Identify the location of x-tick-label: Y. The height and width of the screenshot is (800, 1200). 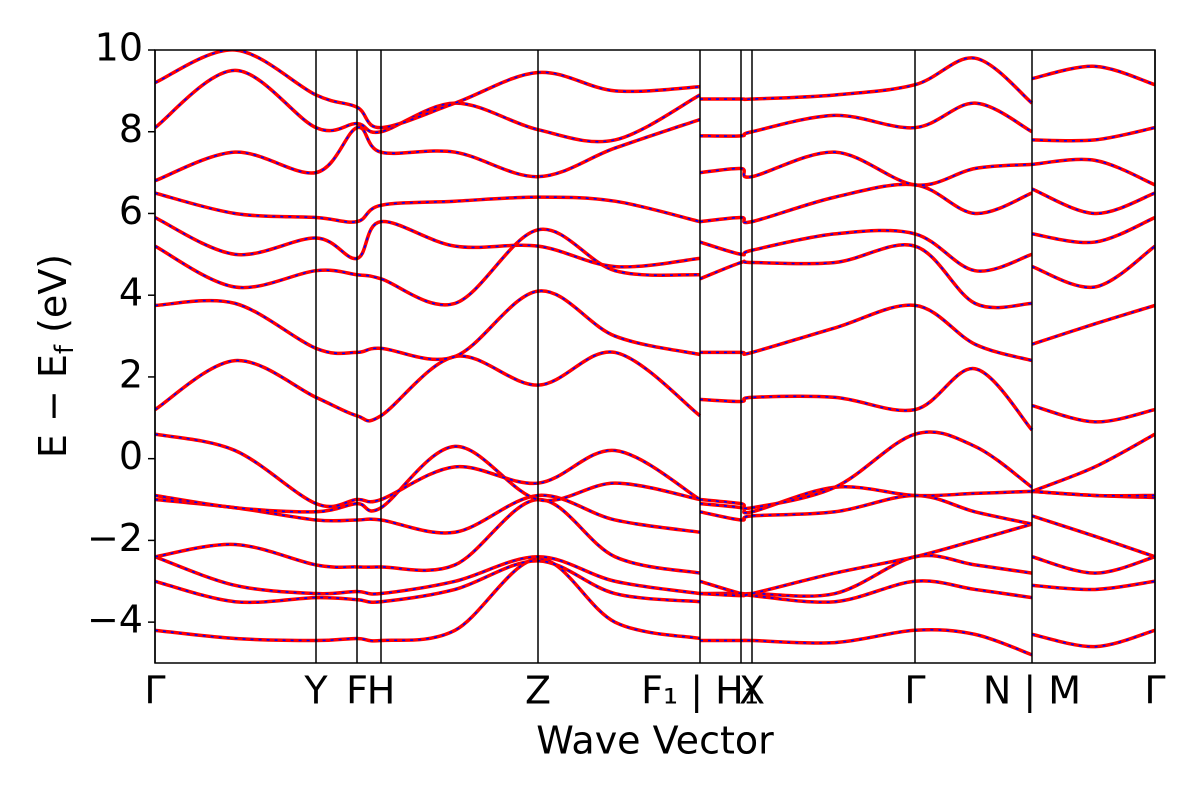
(315, 691).